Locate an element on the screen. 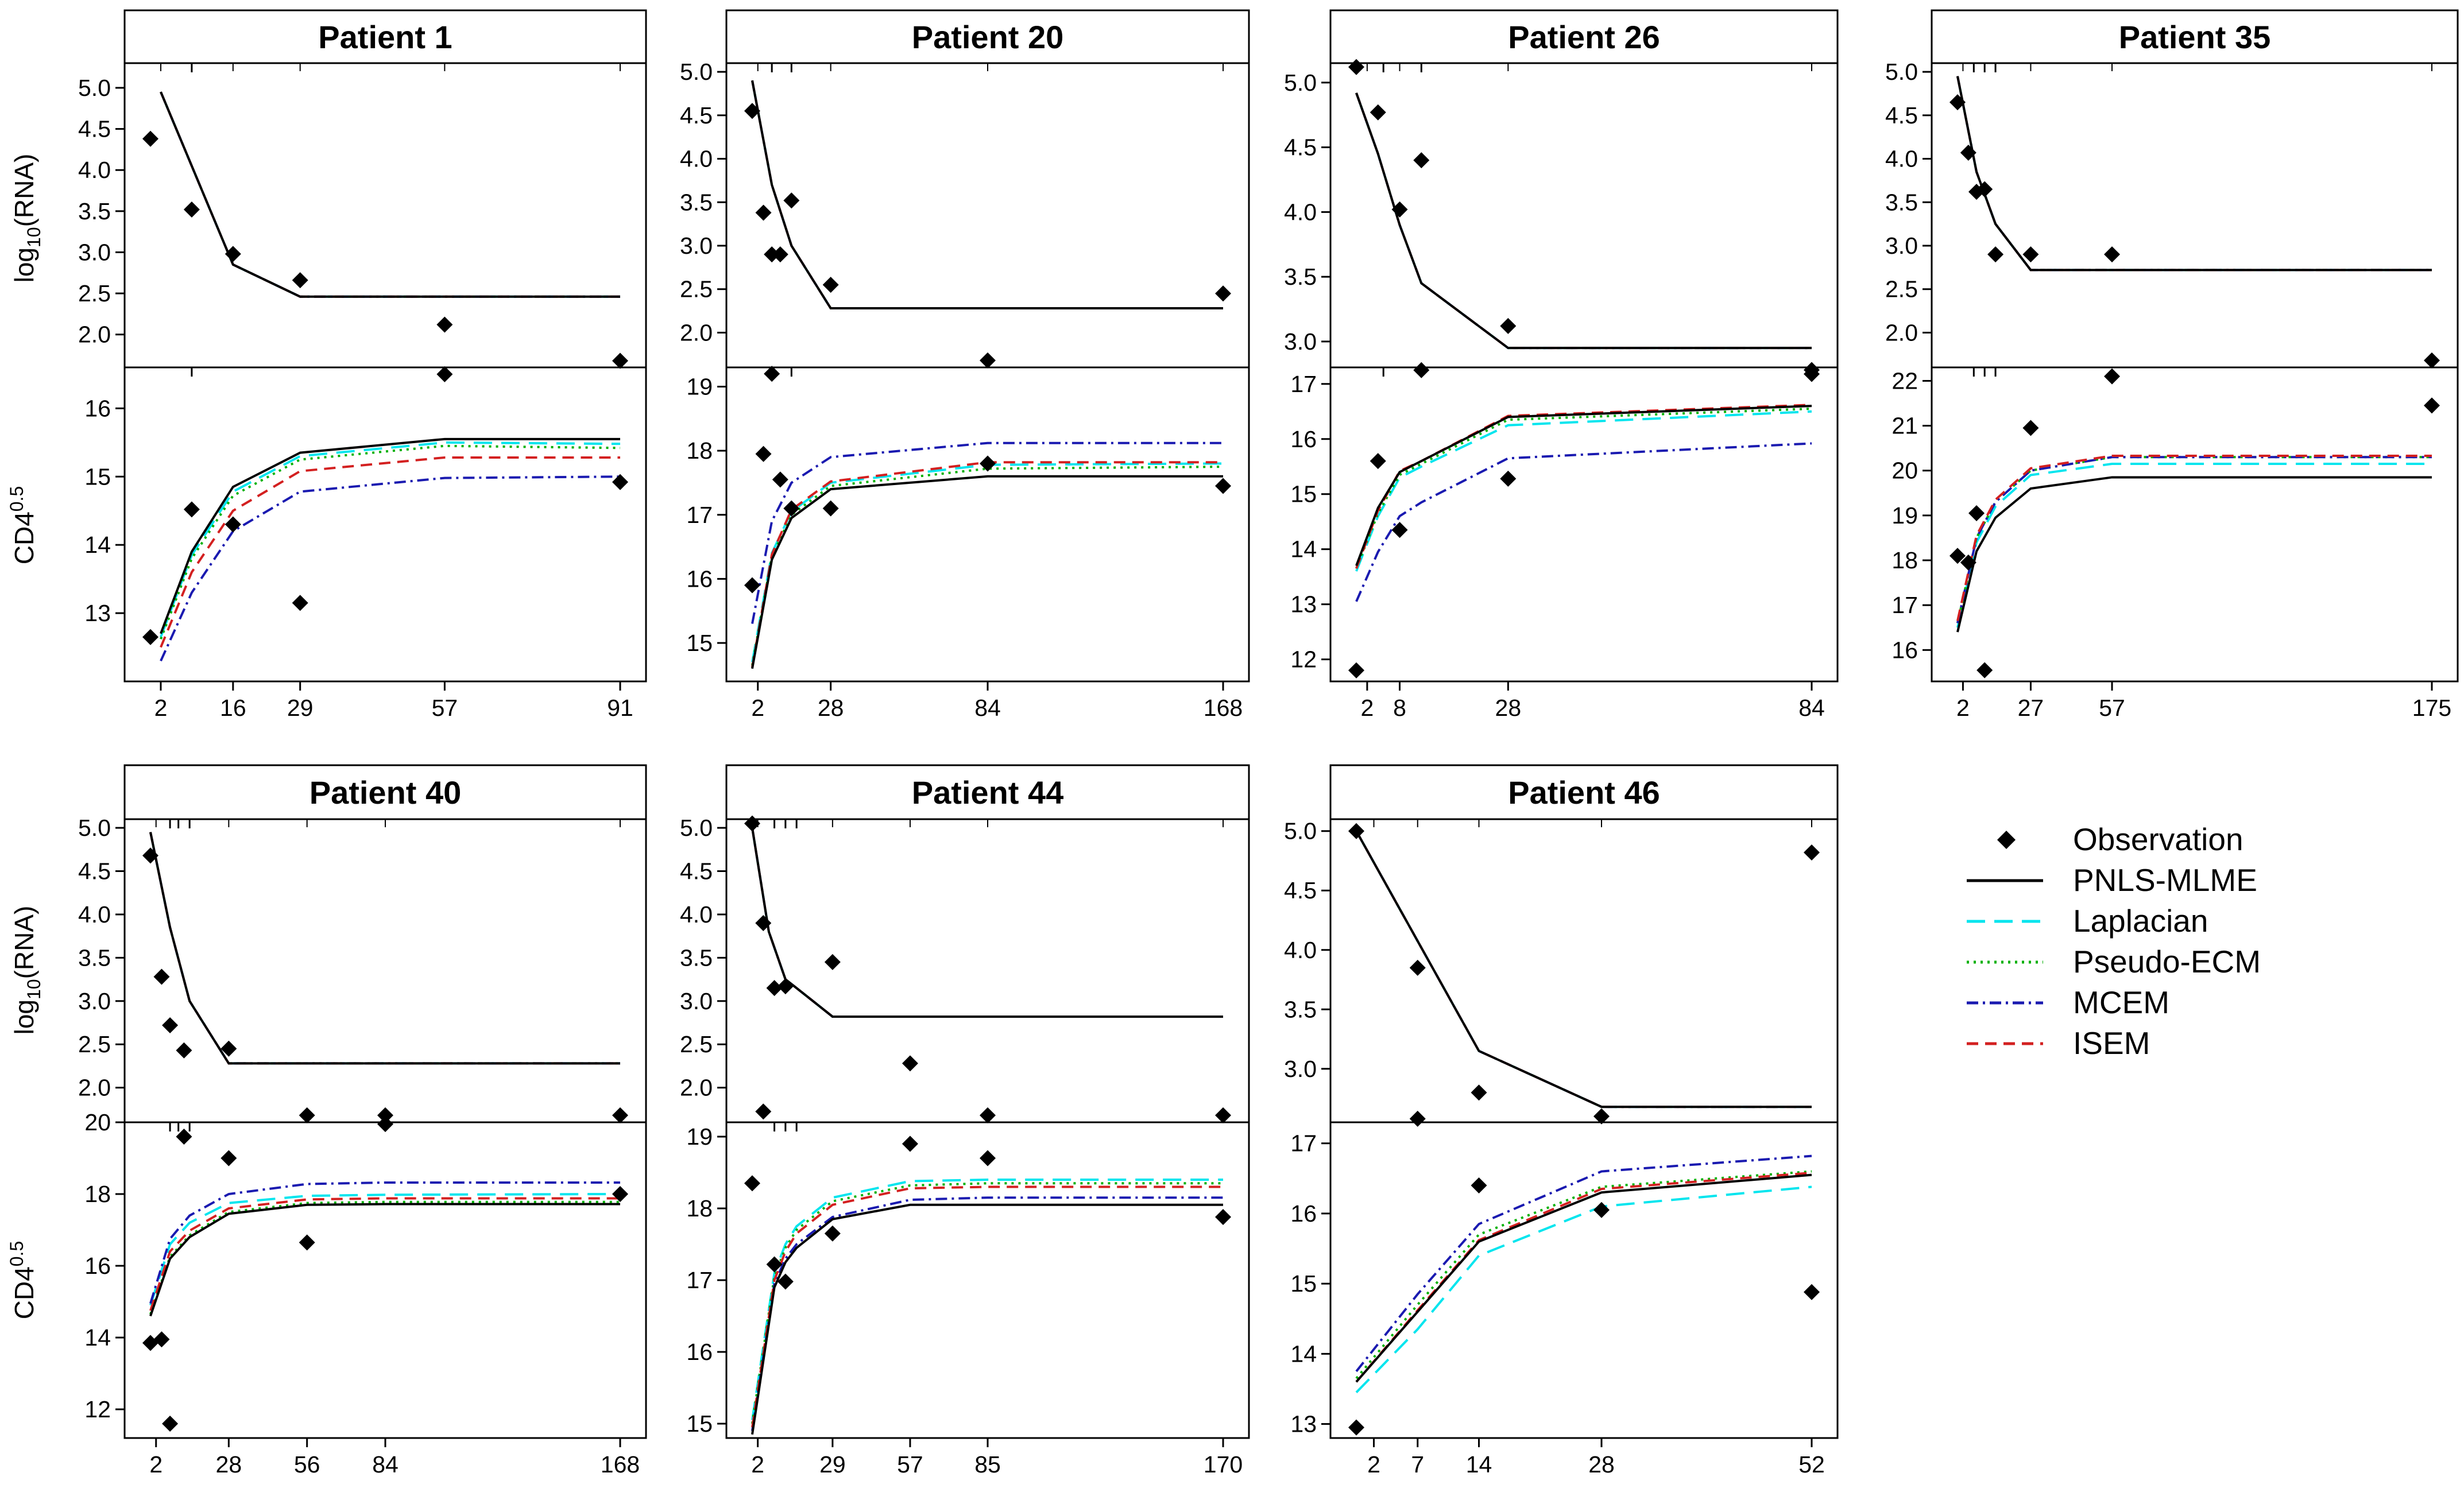 The image size is (2464, 1496). axis-label-log: log is located at coordinates (24, 1016).